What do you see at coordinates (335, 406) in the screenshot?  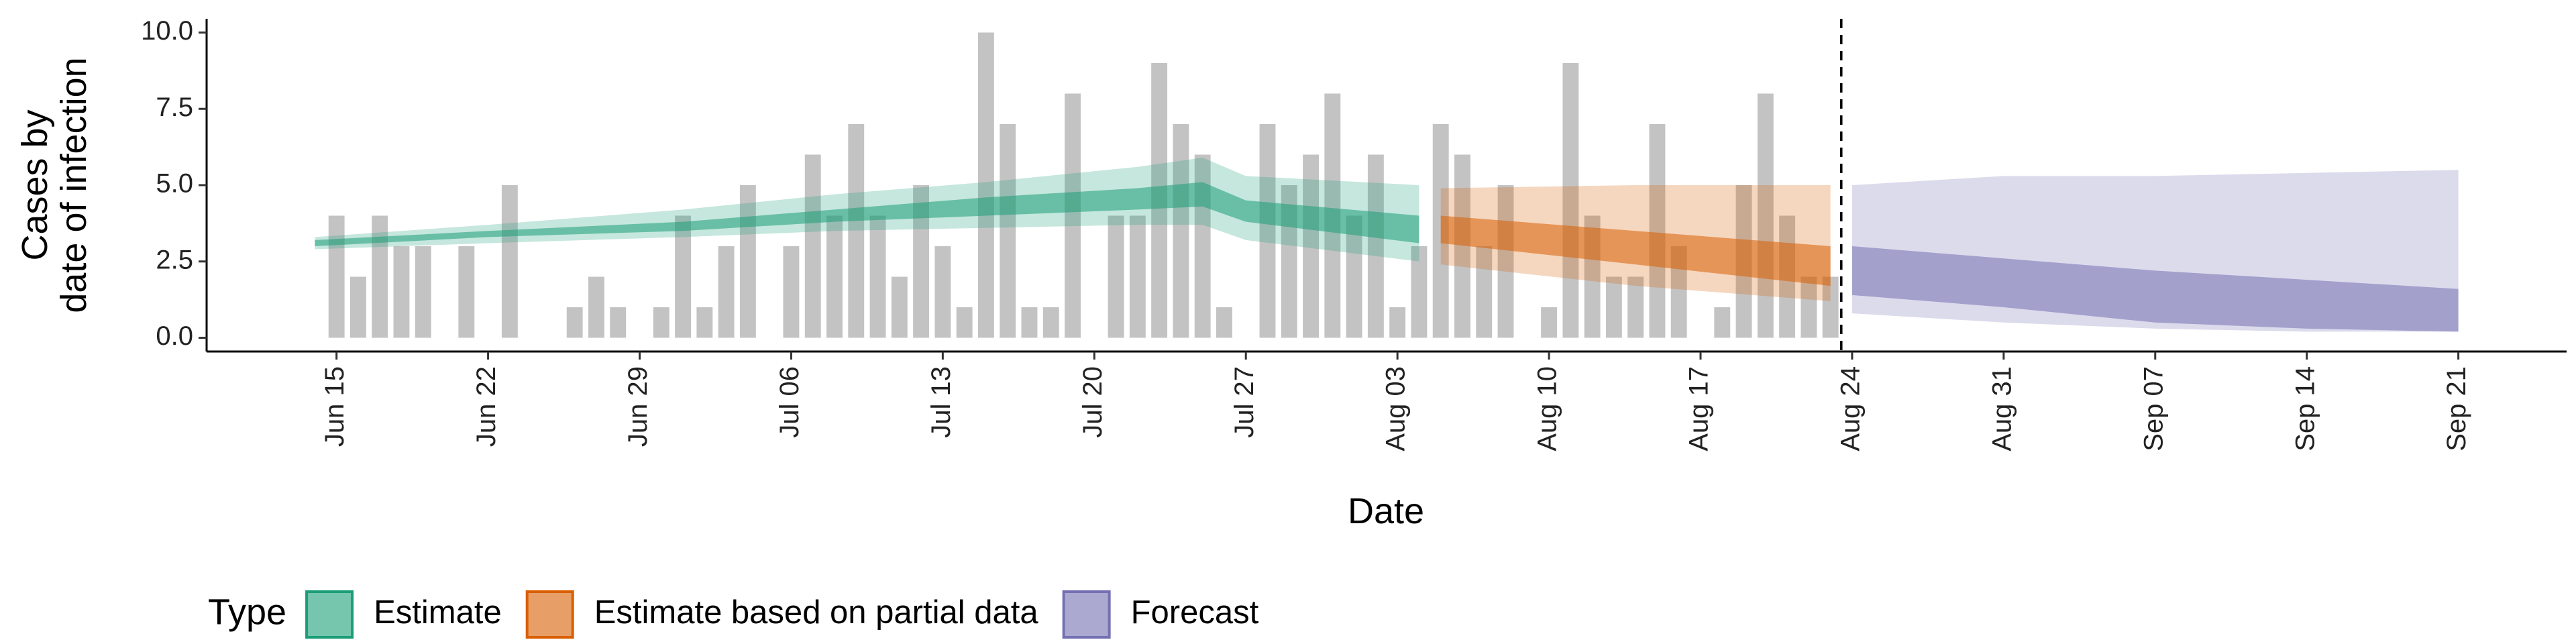 I see `x-tick-label: Jun 15` at bounding box center [335, 406].